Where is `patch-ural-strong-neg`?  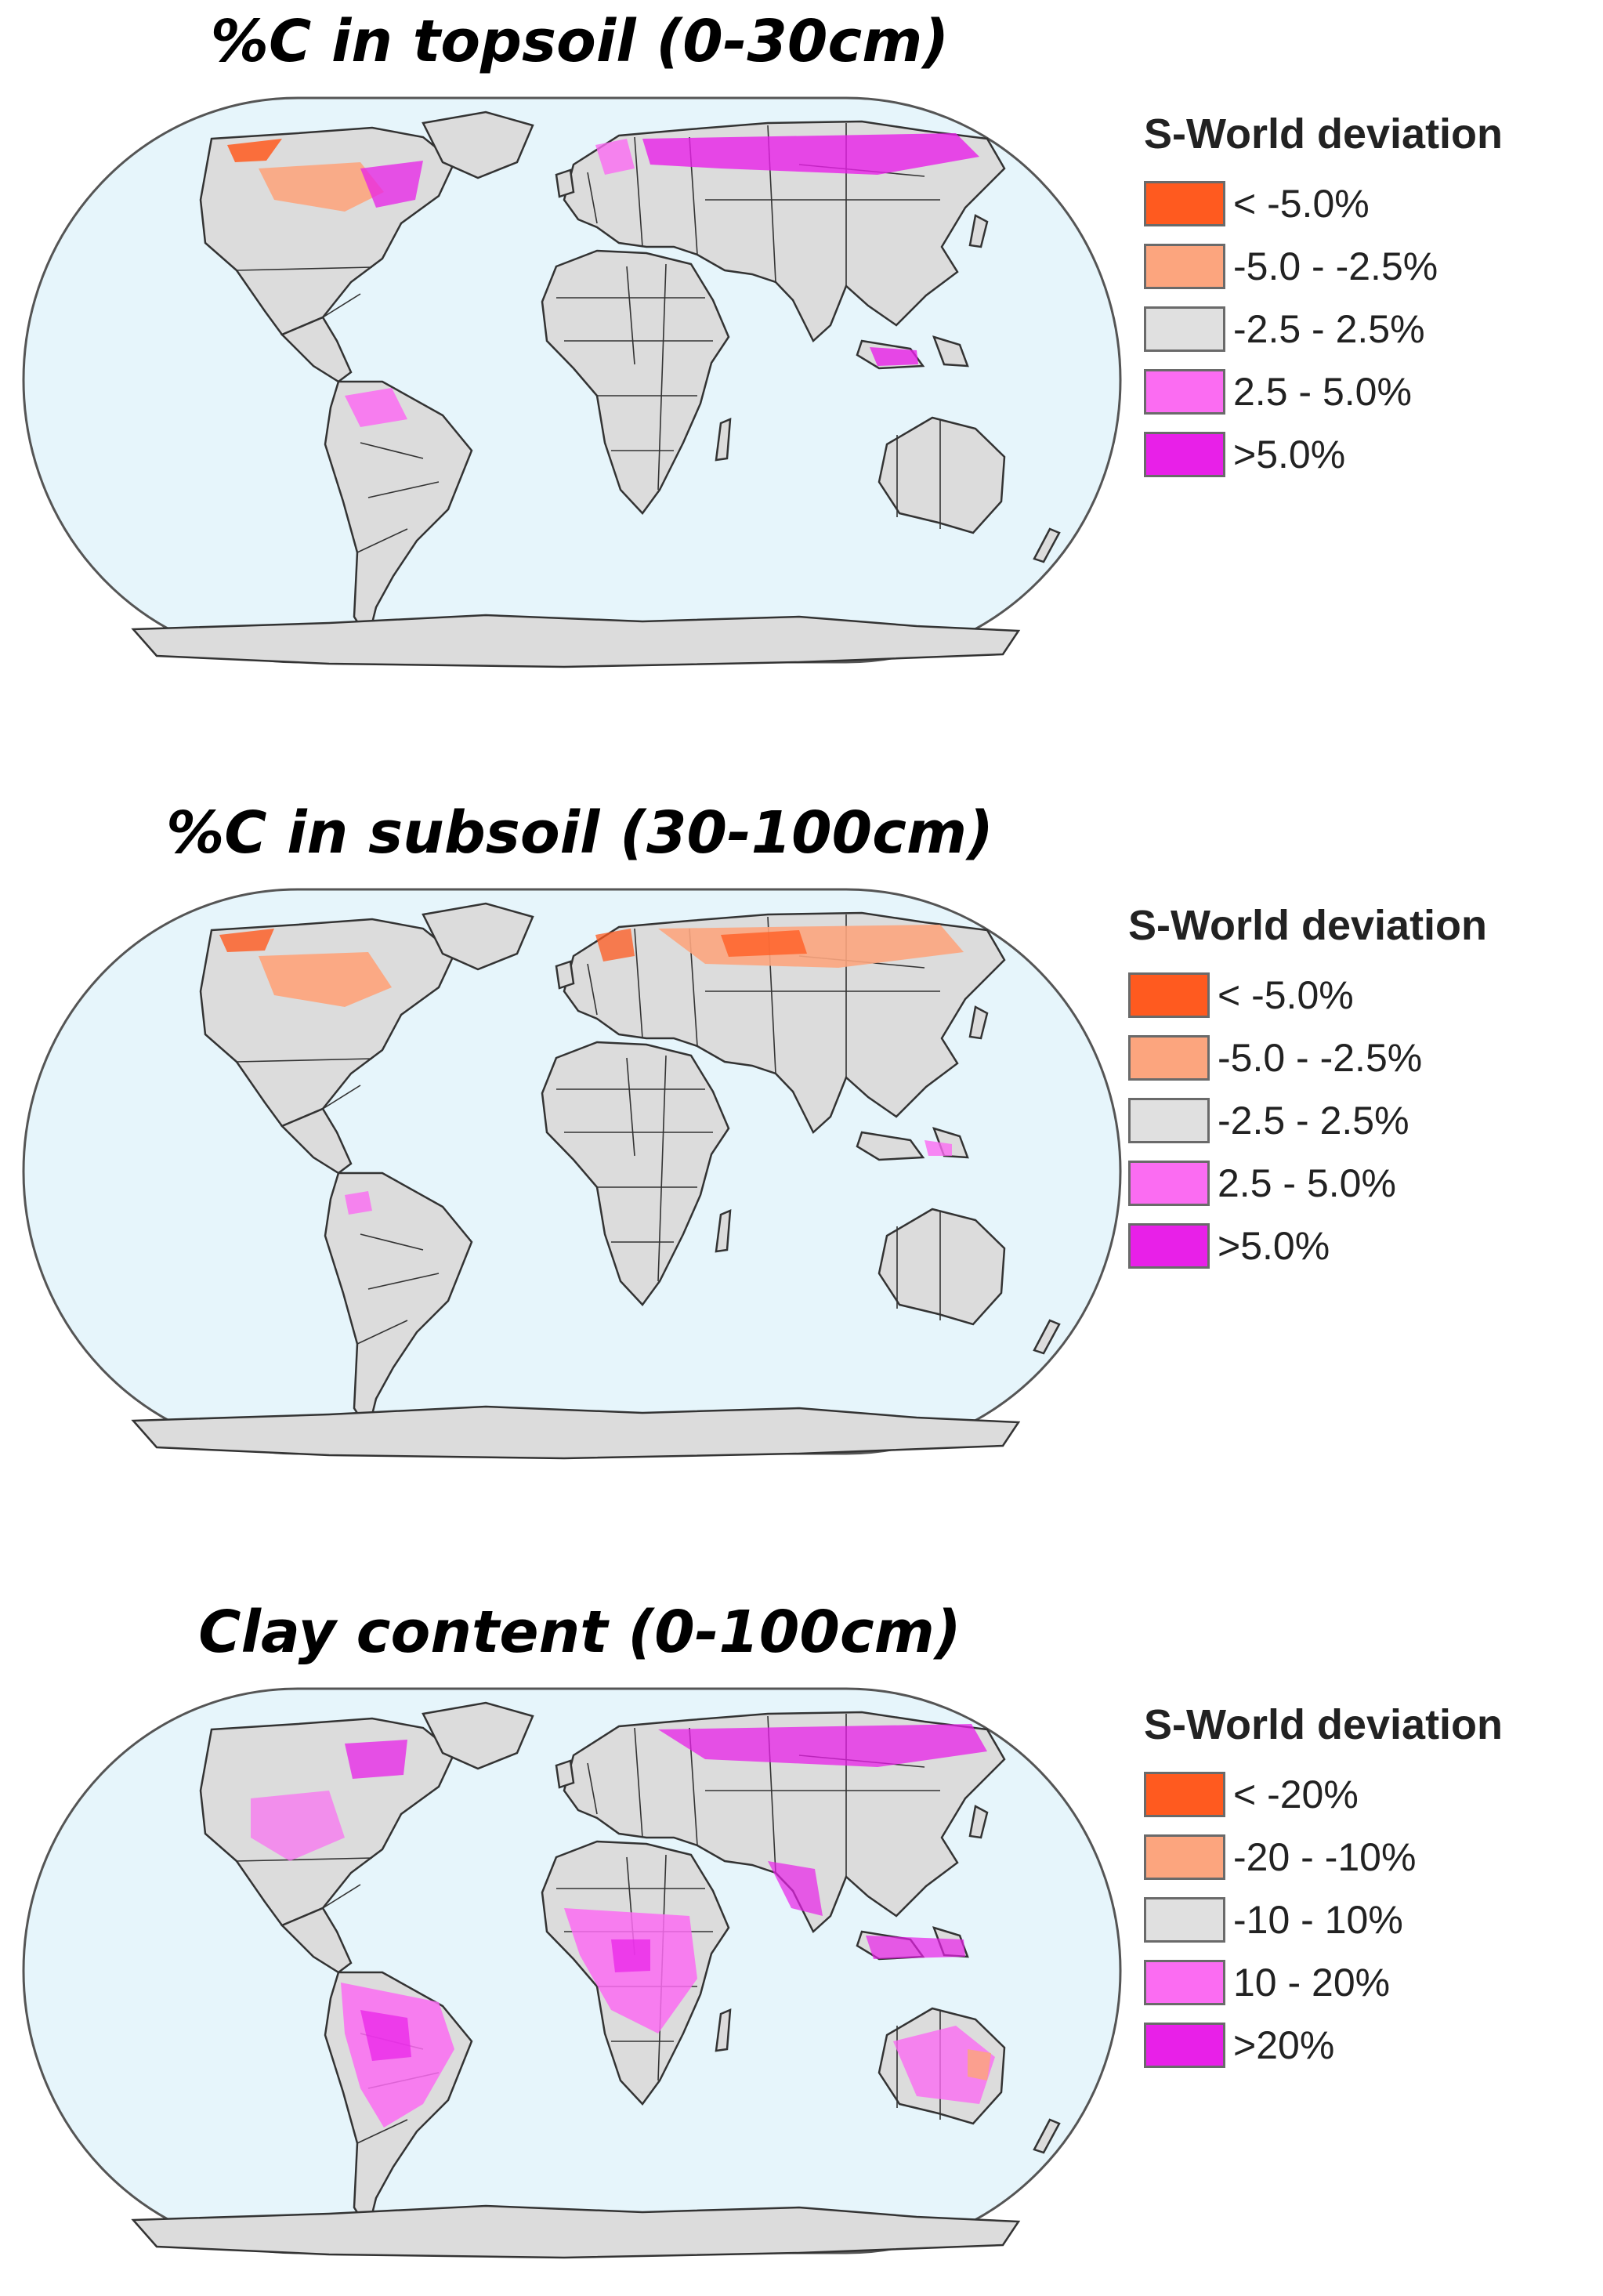 patch-ural-strong-neg is located at coordinates (764, 943).